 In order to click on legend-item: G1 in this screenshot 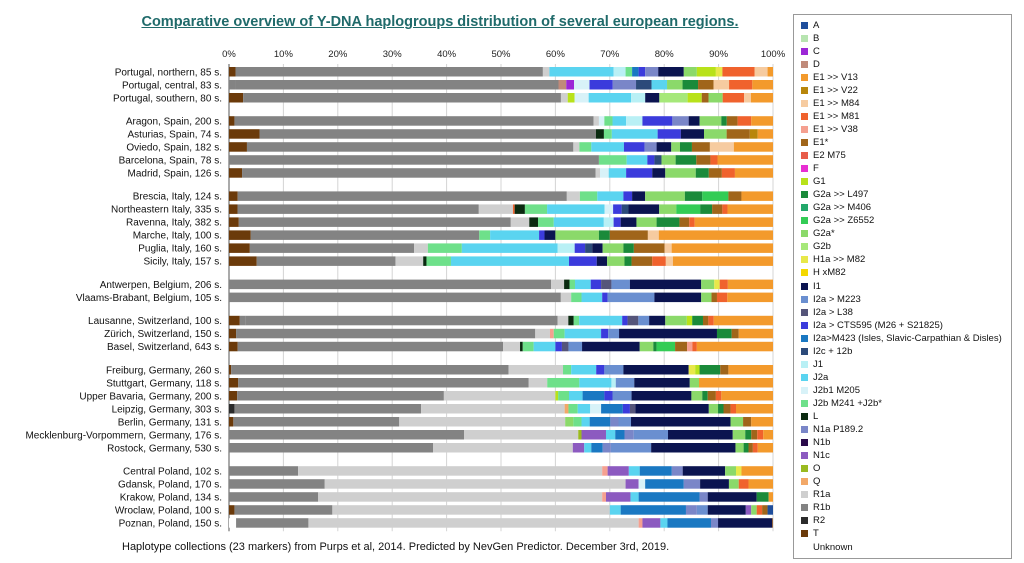, I will do `click(813, 182)`.